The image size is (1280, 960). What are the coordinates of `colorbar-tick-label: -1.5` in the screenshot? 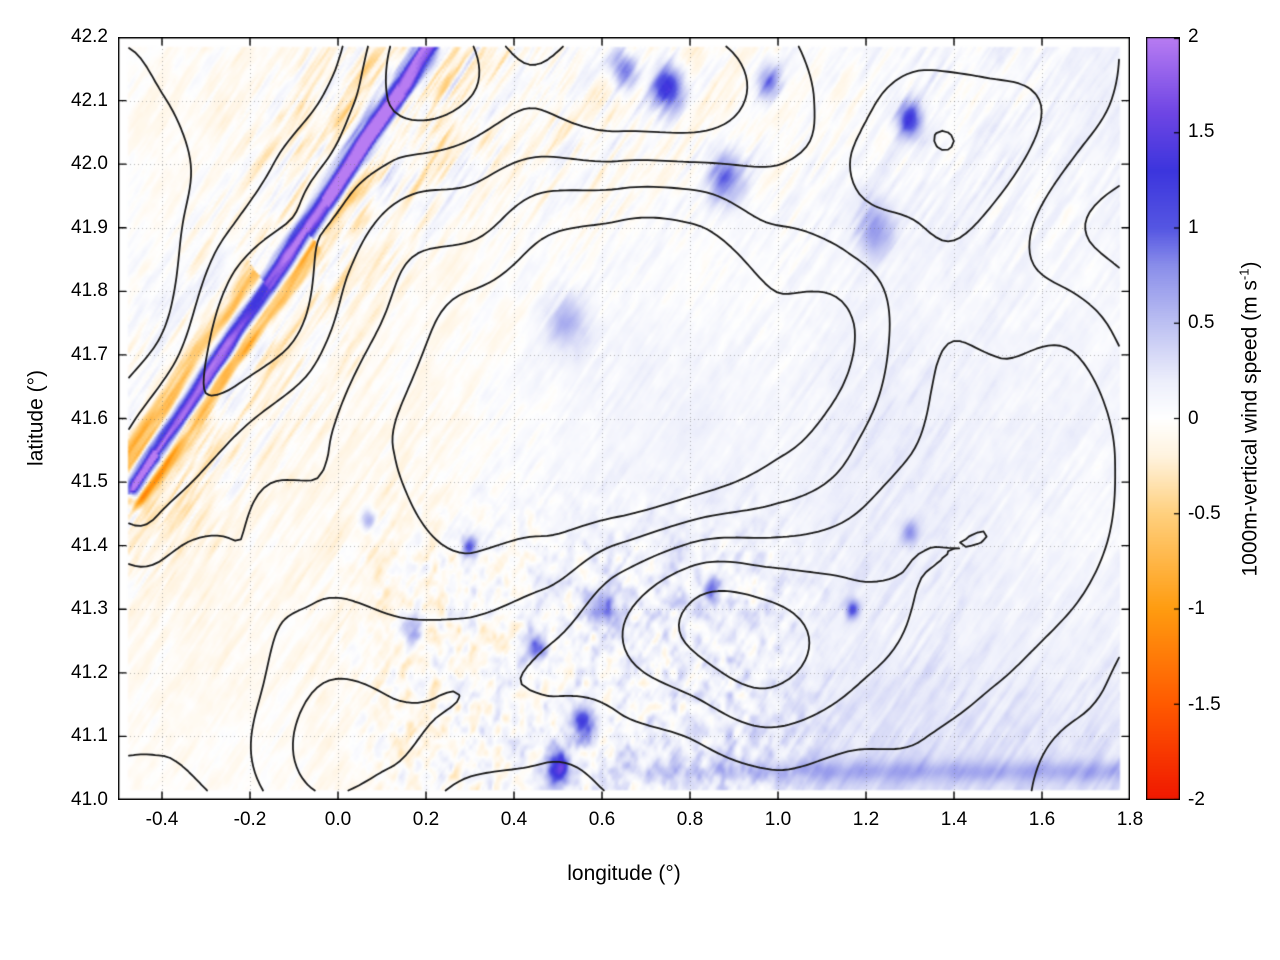 It's located at (1204, 704).